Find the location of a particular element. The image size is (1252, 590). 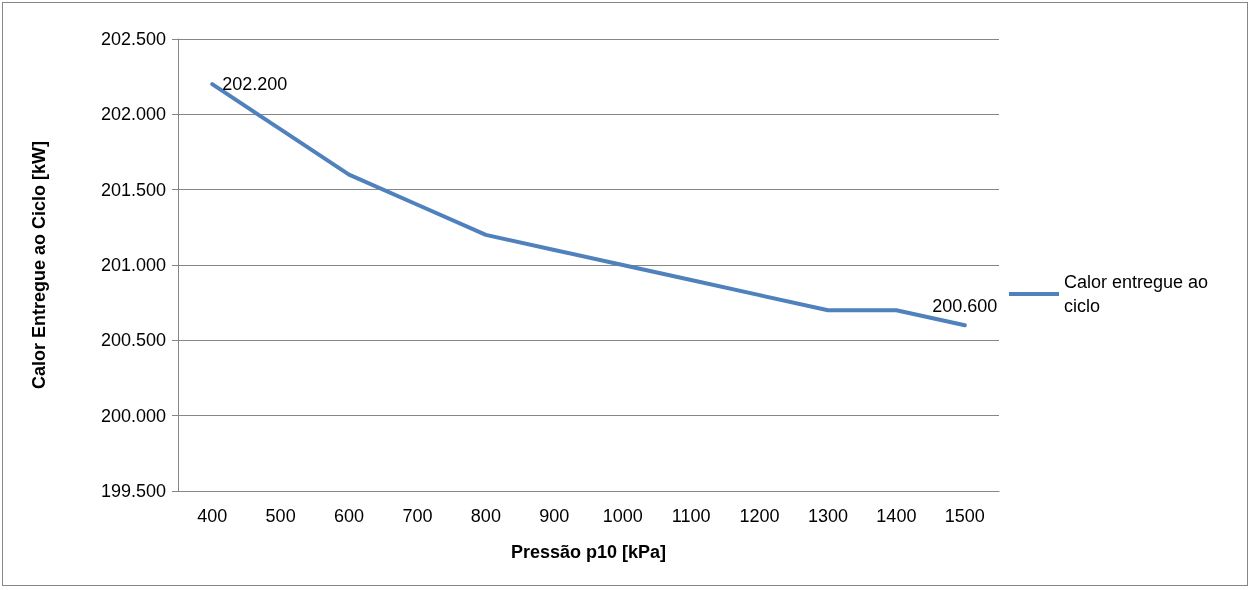

x-tick-label: 1300 is located at coordinates (827, 516).